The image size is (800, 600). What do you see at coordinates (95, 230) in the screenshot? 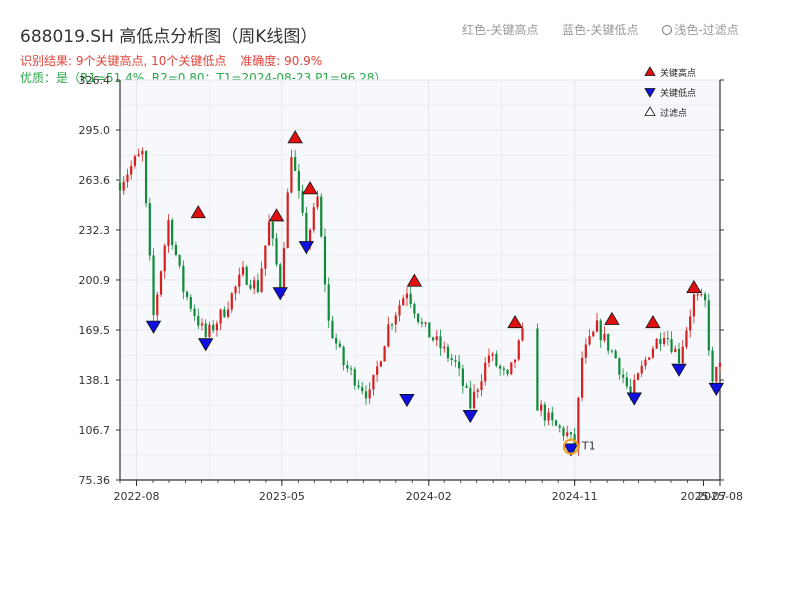
I see `y-tick-label: 232.3` at bounding box center [95, 230].